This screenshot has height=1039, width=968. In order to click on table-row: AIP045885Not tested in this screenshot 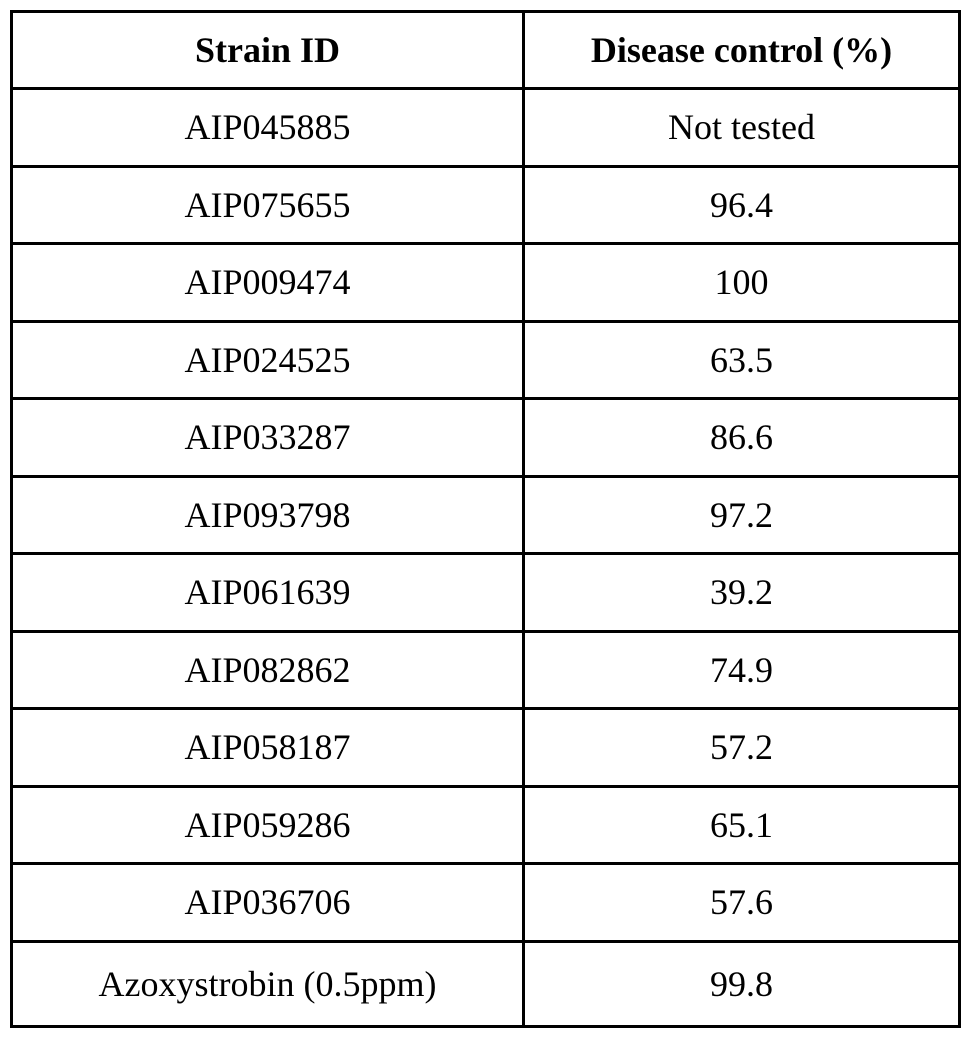, I will do `click(486, 128)`.